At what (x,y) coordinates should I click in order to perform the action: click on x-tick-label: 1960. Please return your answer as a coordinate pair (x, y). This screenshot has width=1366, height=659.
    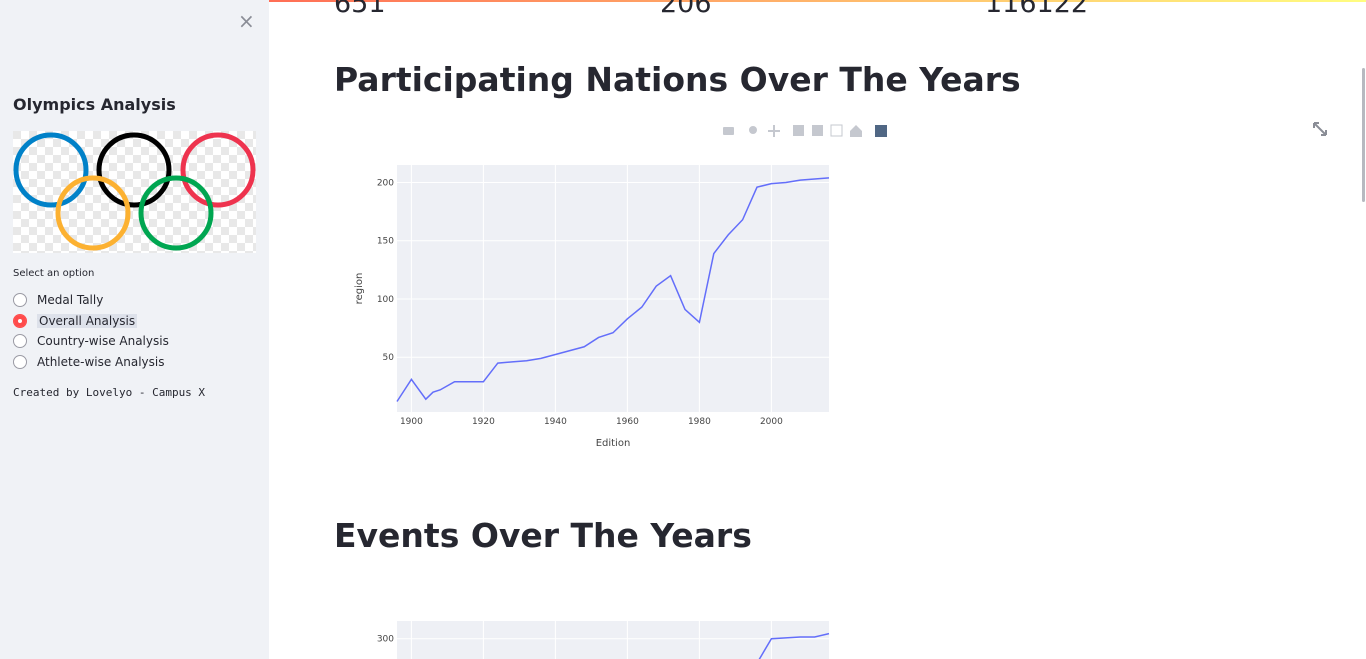
    Looking at the image, I should click on (627, 422).